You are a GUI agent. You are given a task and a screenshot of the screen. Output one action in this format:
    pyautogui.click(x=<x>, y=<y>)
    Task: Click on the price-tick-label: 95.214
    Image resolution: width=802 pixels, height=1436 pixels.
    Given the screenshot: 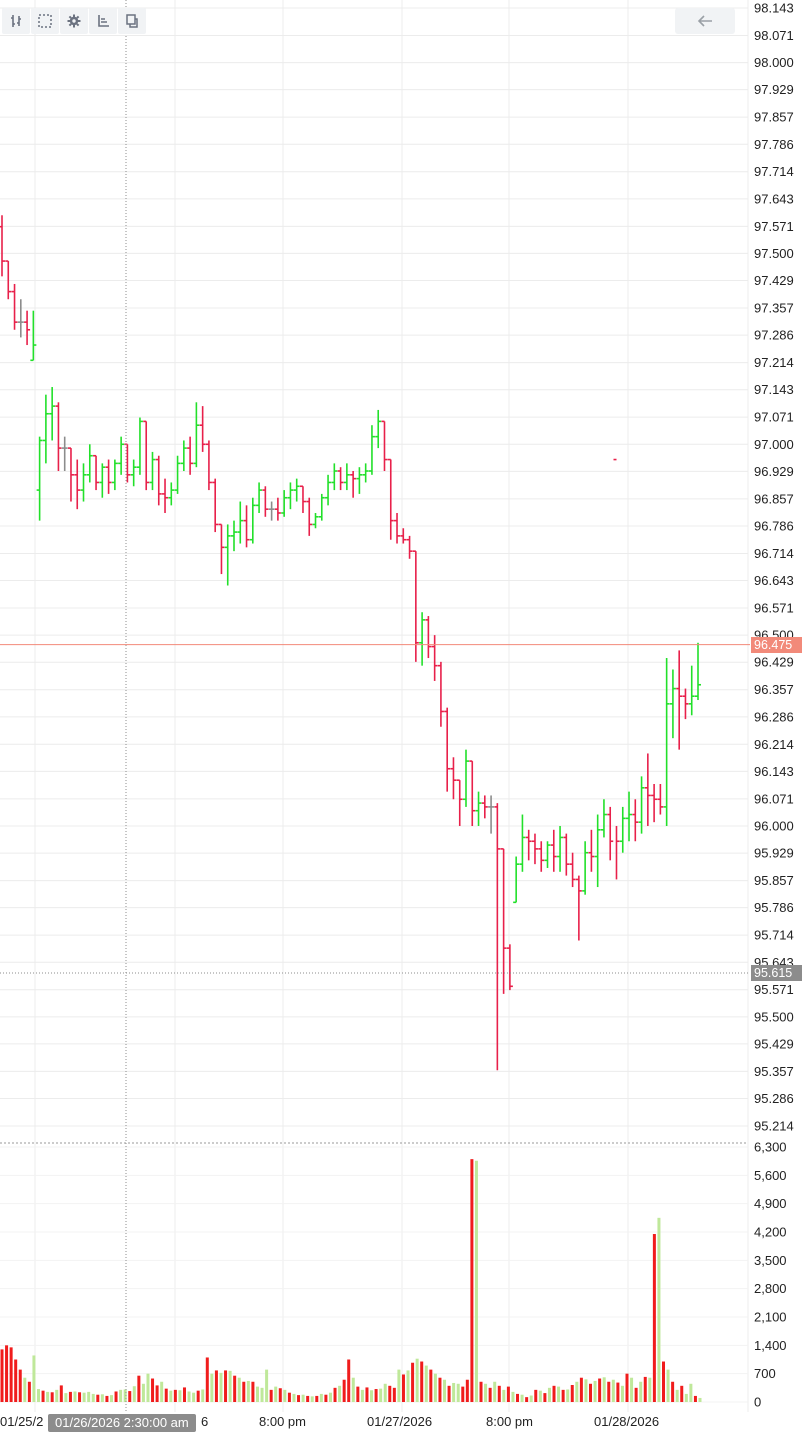 What is the action you would take?
    pyautogui.click(x=774, y=1126)
    